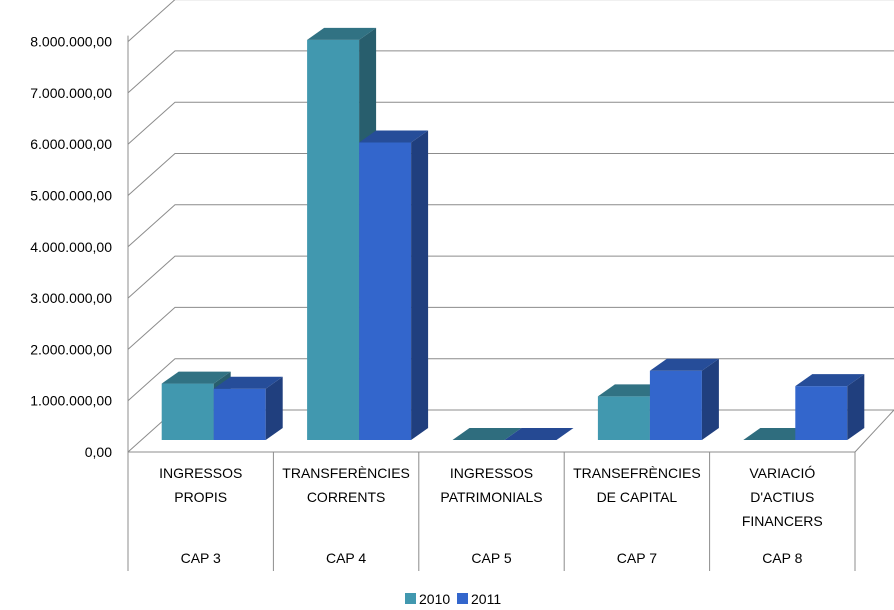 The width and height of the screenshot is (894, 610). What do you see at coordinates (486, 599) in the screenshot?
I see `legend-label: 2011` at bounding box center [486, 599].